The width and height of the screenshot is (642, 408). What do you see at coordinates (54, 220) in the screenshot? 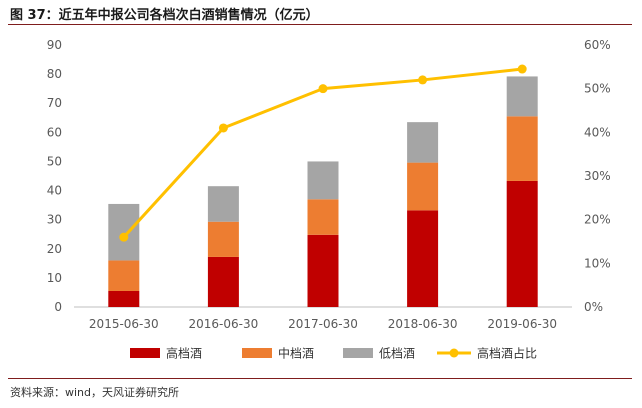
I see `y-left-tick-label: 30` at bounding box center [54, 220].